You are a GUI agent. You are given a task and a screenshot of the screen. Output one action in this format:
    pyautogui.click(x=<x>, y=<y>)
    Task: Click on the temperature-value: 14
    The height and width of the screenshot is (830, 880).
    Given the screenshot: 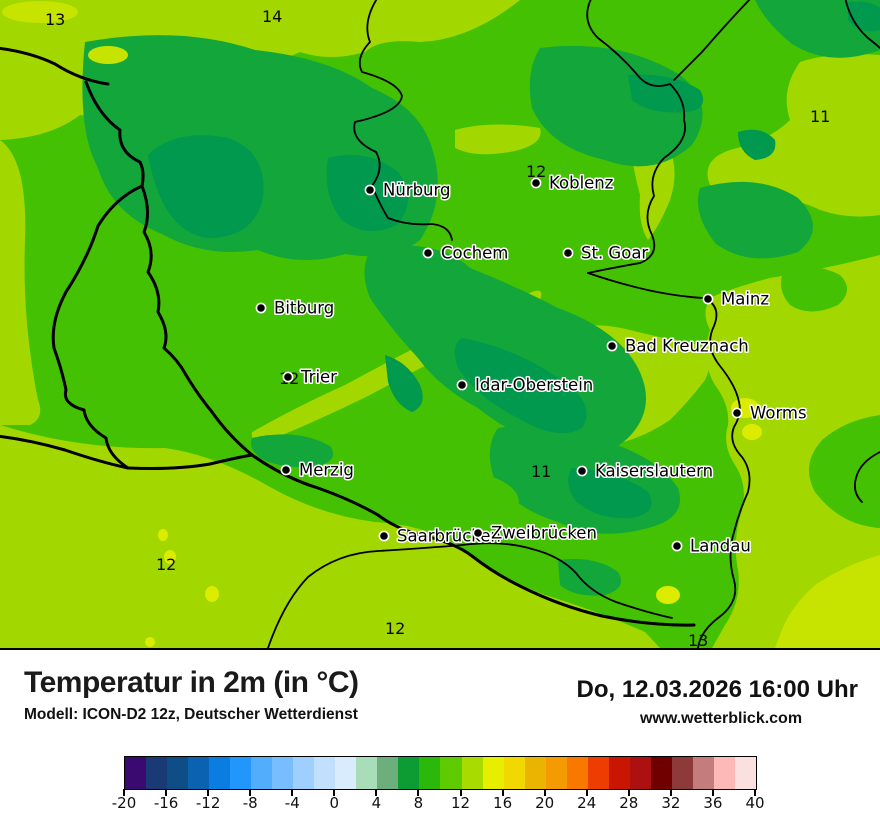 What is the action you would take?
    pyautogui.click(x=272, y=16)
    